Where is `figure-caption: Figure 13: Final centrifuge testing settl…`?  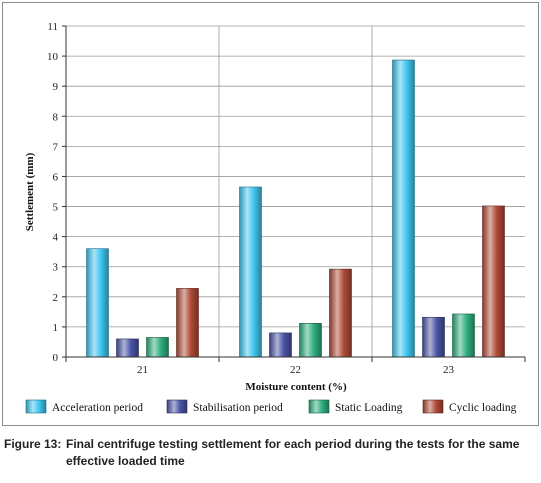
figure-caption: Figure 13: Final centrifuge testing settl… is located at coordinates (271, 453).